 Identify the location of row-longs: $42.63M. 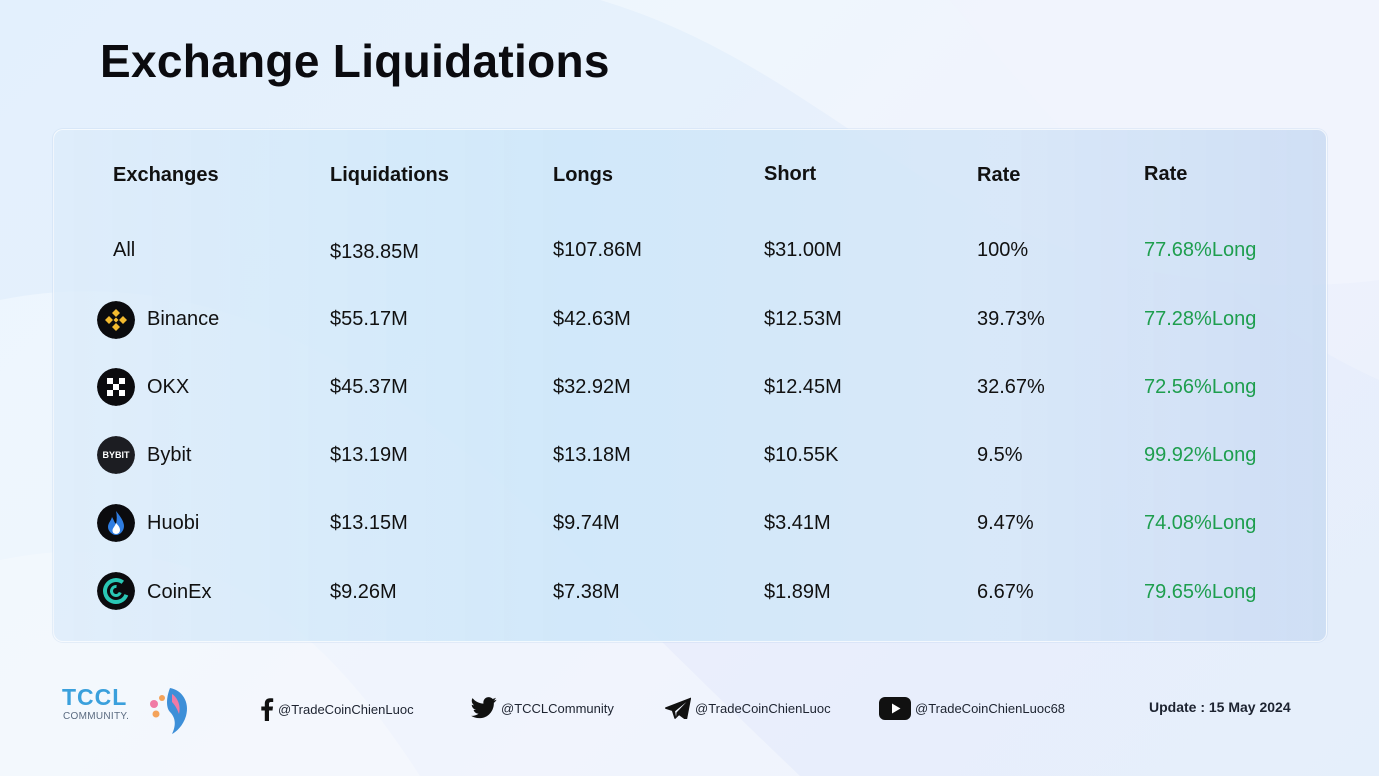
(592, 319).